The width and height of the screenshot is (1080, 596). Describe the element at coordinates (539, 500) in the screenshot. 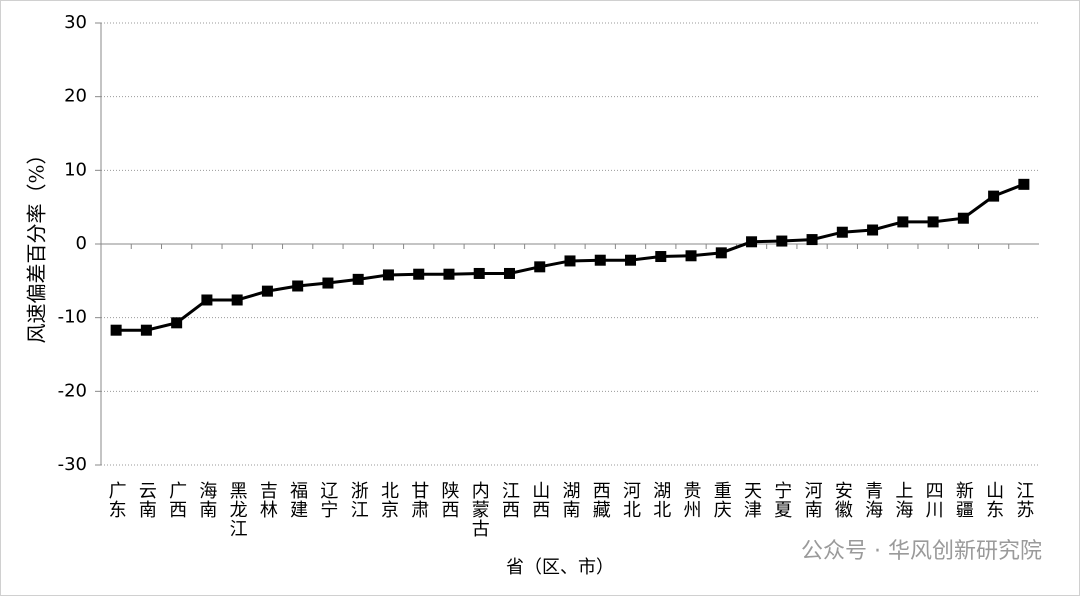

I see `x-tick-label: 山西` at that location.